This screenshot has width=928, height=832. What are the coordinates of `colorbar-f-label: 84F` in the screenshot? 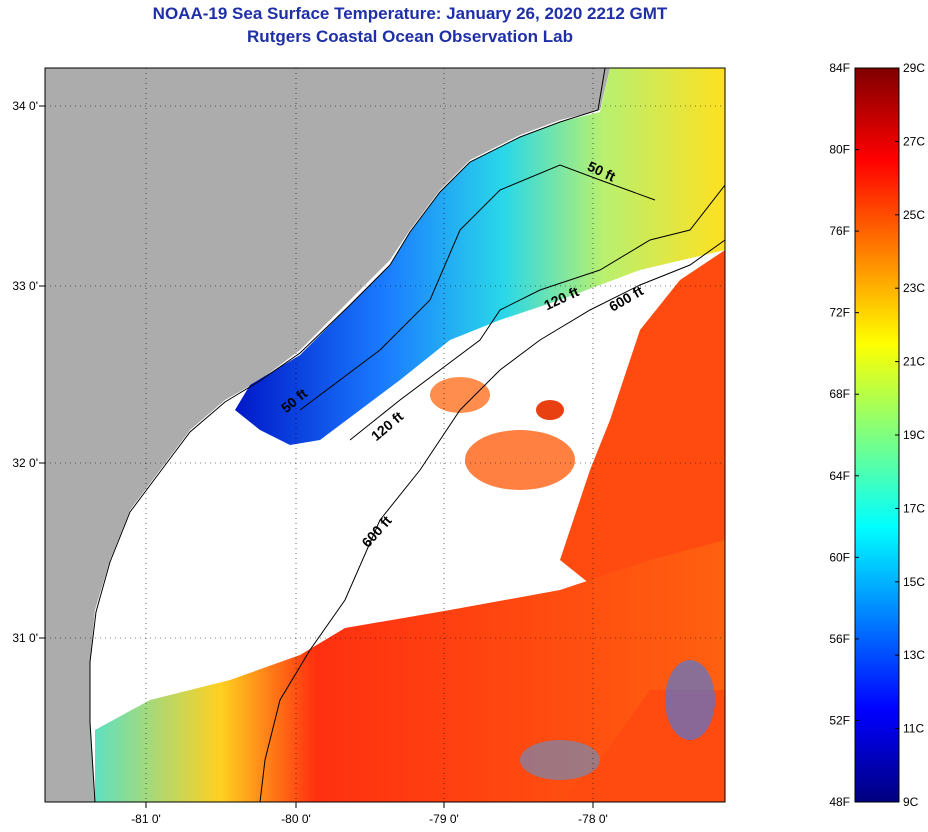 It's located at (839, 68).